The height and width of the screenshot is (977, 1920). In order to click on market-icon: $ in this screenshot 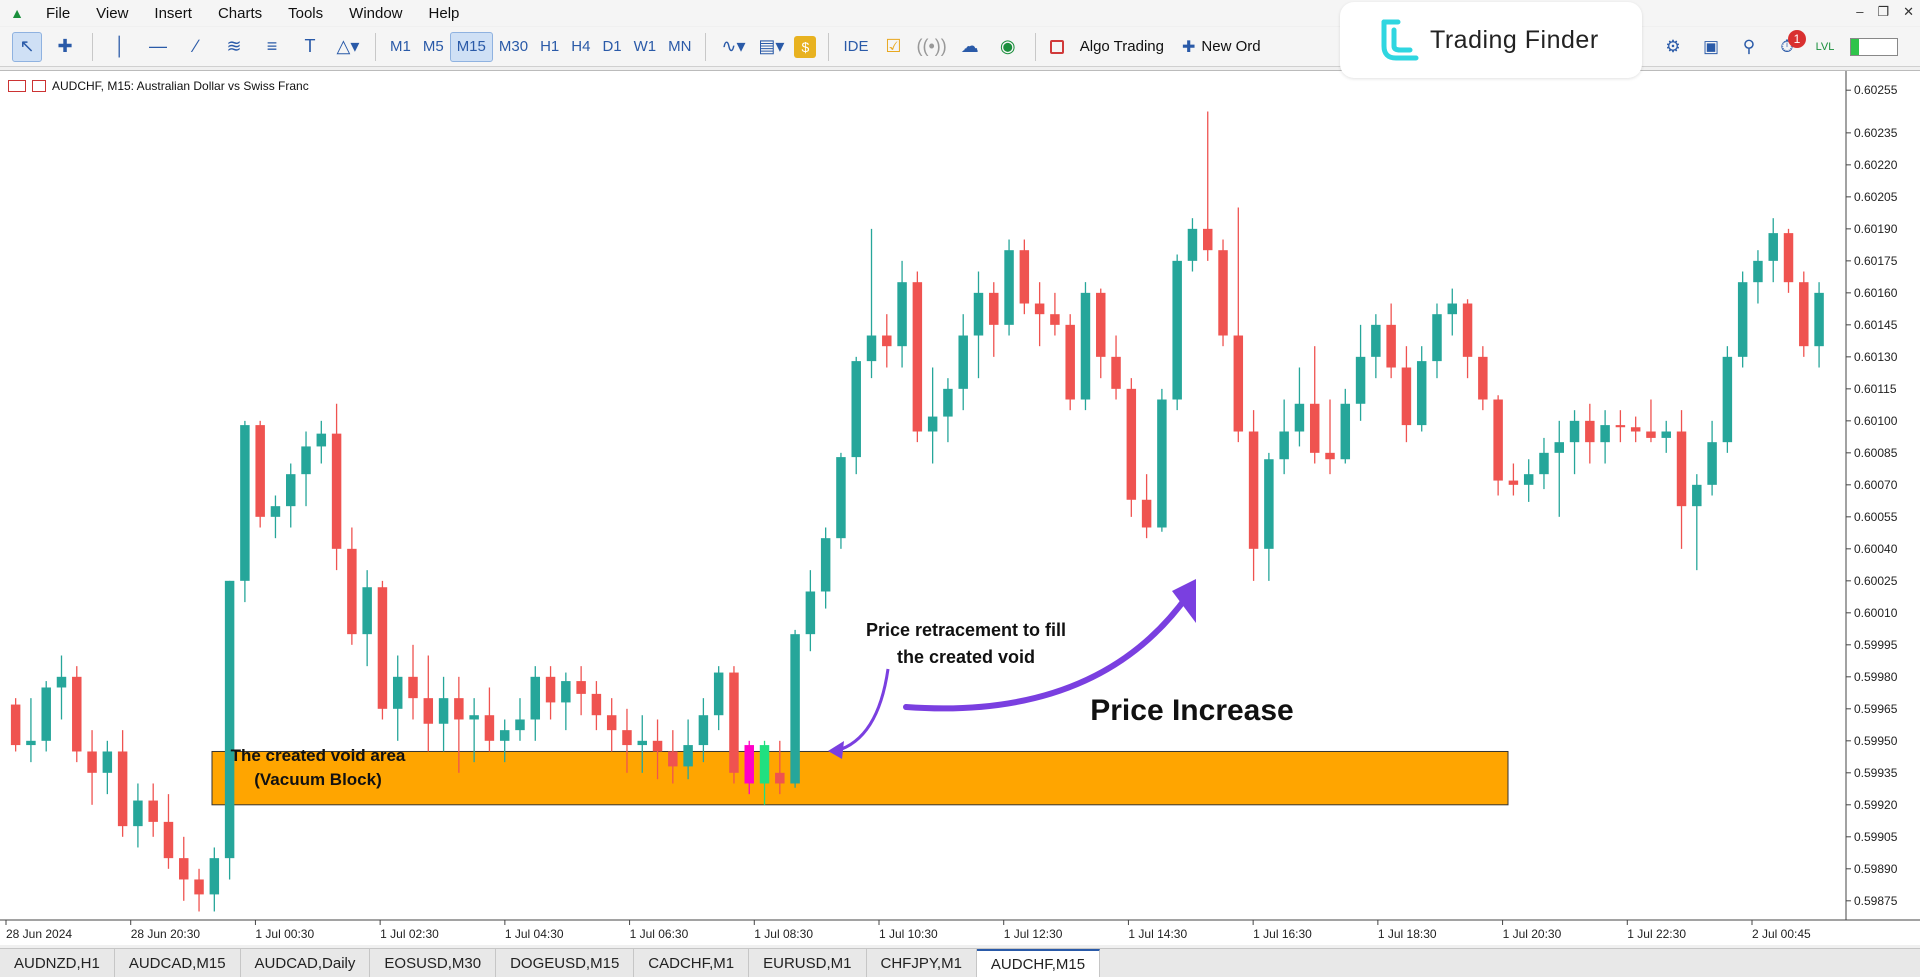, I will do `click(805, 46)`.